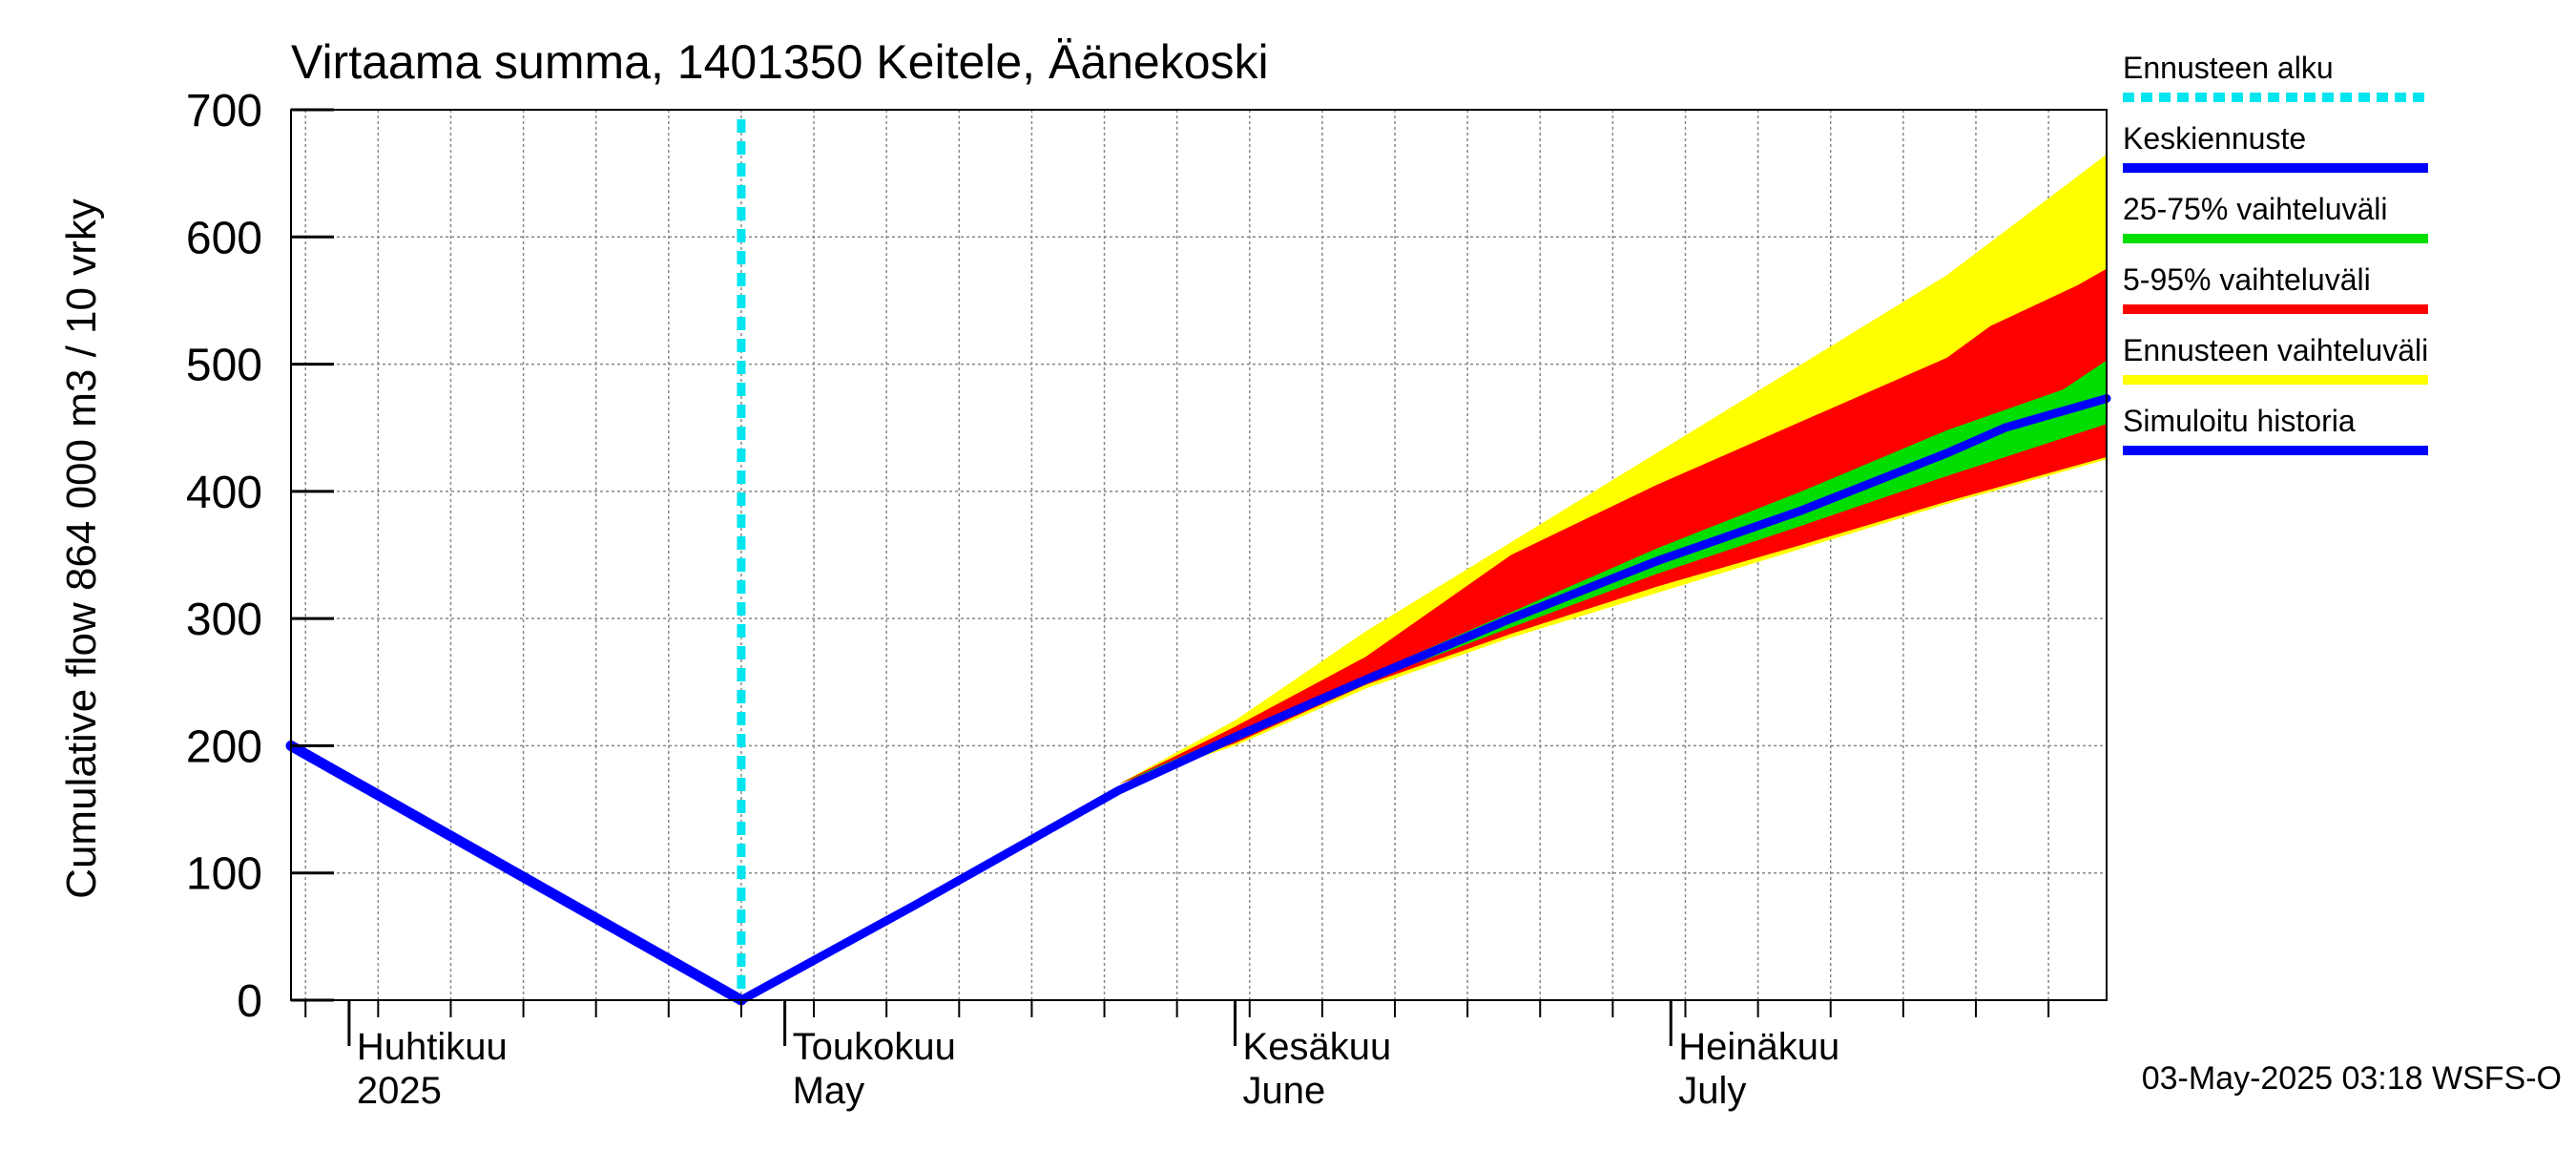 The width and height of the screenshot is (2576, 1150). What do you see at coordinates (2214, 138) in the screenshot?
I see `legend-label: Keskiennuste` at bounding box center [2214, 138].